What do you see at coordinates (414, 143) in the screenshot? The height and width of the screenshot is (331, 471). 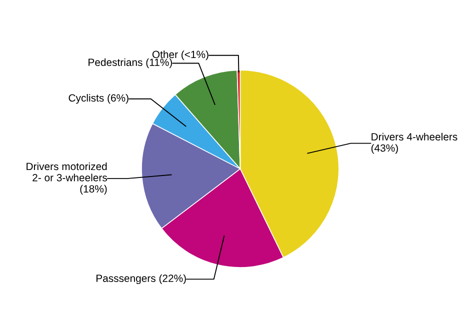 I see `slice-label: Drivers 4-wheelers (43%)` at bounding box center [414, 143].